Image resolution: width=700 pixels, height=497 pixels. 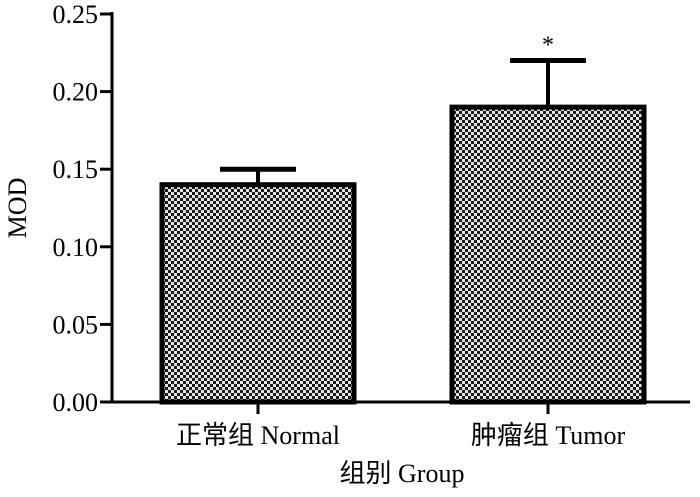 I want to click on category-label: 肿瘤组 Tumor, so click(x=548, y=435).